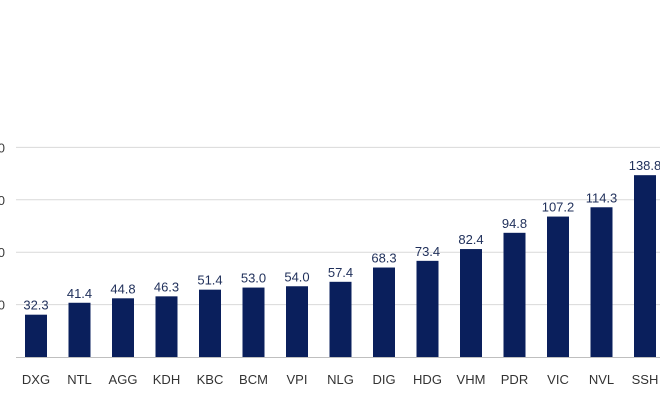 The image size is (660, 410). What do you see at coordinates (427, 308) in the screenshot?
I see `bar-hdg` at bounding box center [427, 308].